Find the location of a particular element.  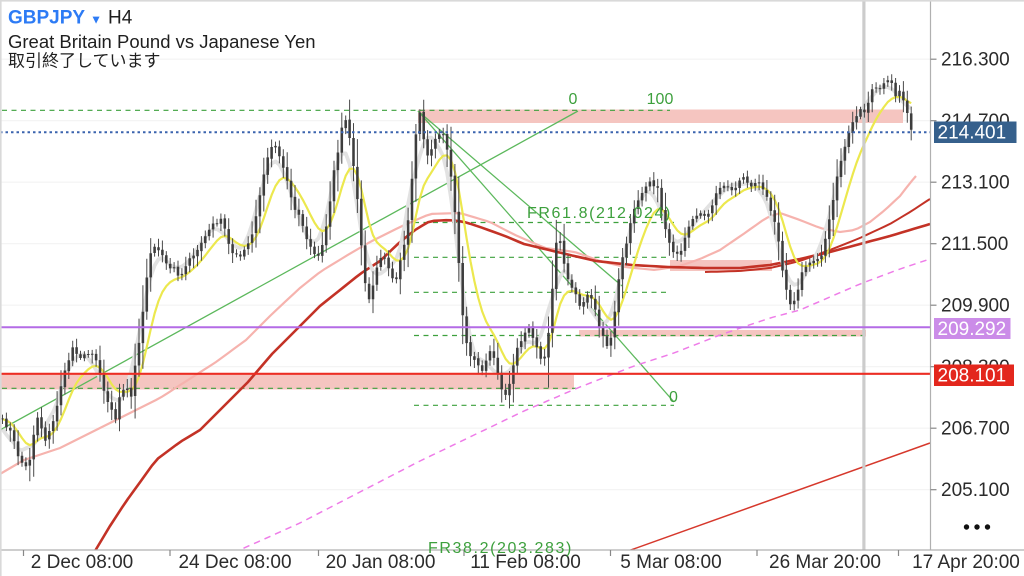

svg-text:Great Britain Pound vs Japanes: Great Britain Pound vs Japanese Yen is located at coordinates (162, 41).